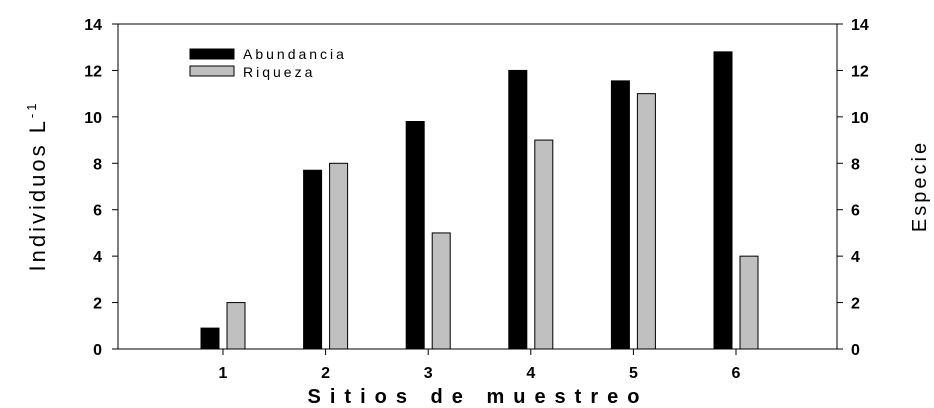 This screenshot has width=934, height=408. I want to click on right-y-tick-label: 4, so click(855, 257).